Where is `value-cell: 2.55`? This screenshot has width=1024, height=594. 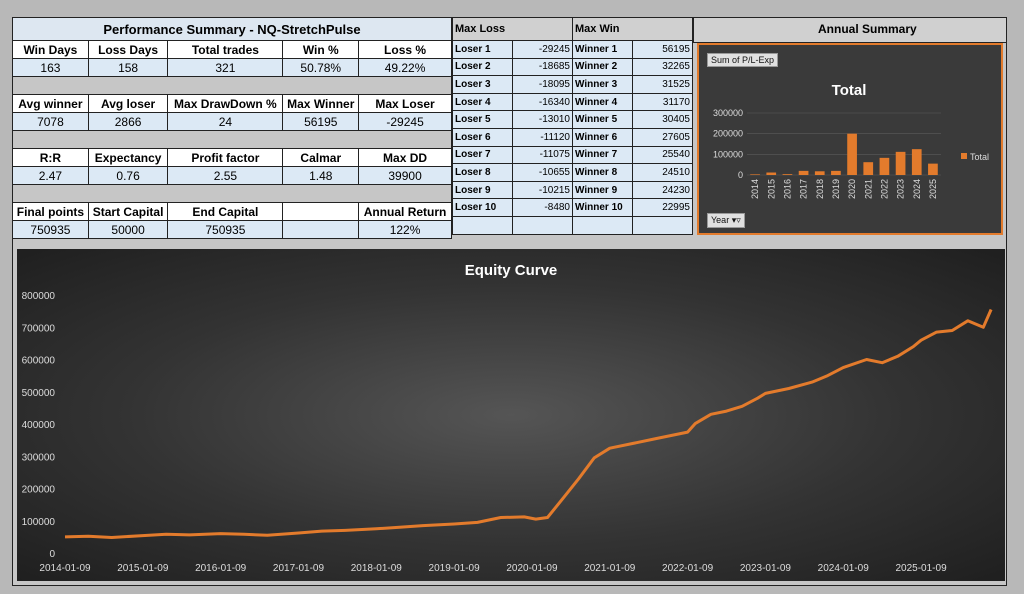
value-cell: 2.55 is located at coordinates (225, 175).